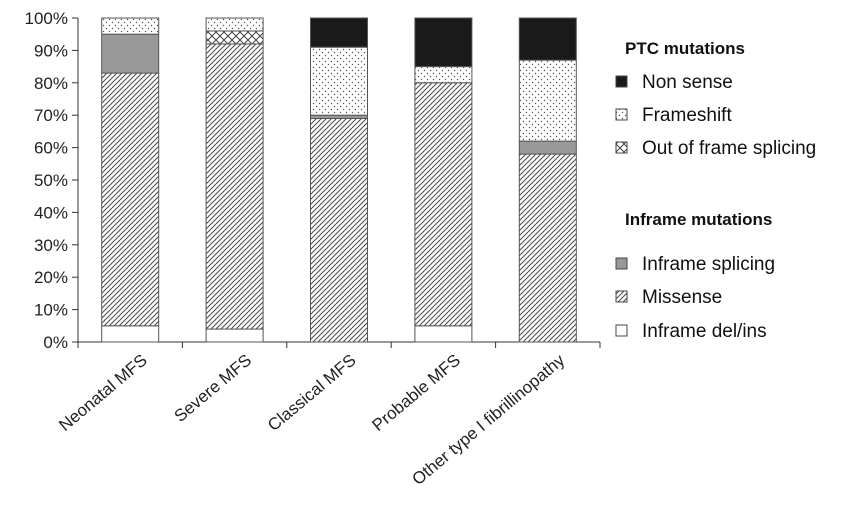  Describe the element at coordinates (687, 115) in the screenshot. I see `legend-label-frameshift: Frameshift` at that location.